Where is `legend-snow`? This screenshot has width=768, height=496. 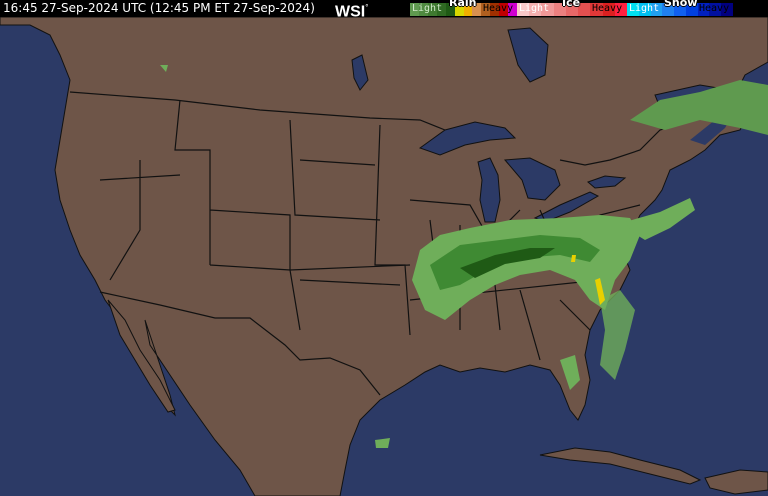
legend-snow is located at coordinates (680, 9).